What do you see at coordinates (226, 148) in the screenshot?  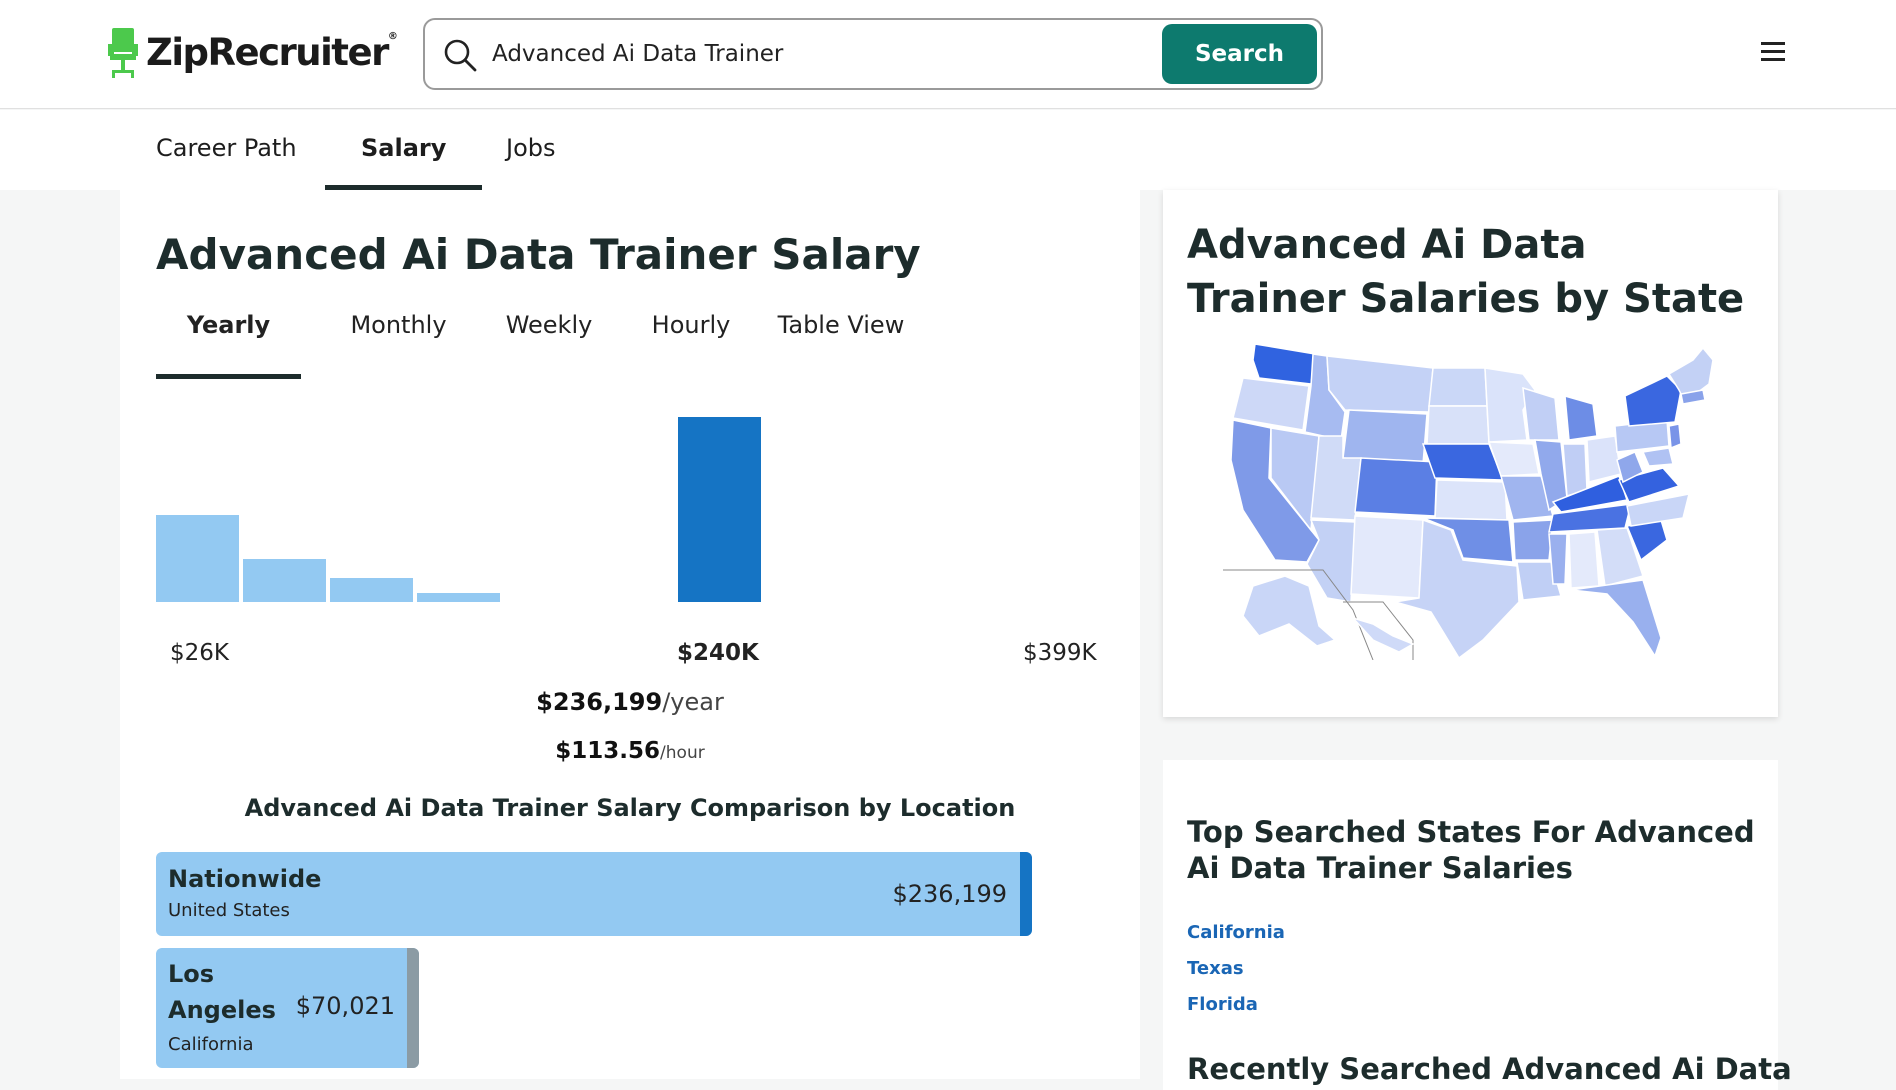 I see `tab-career-path: Career Path` at bounding box center [226, 148].